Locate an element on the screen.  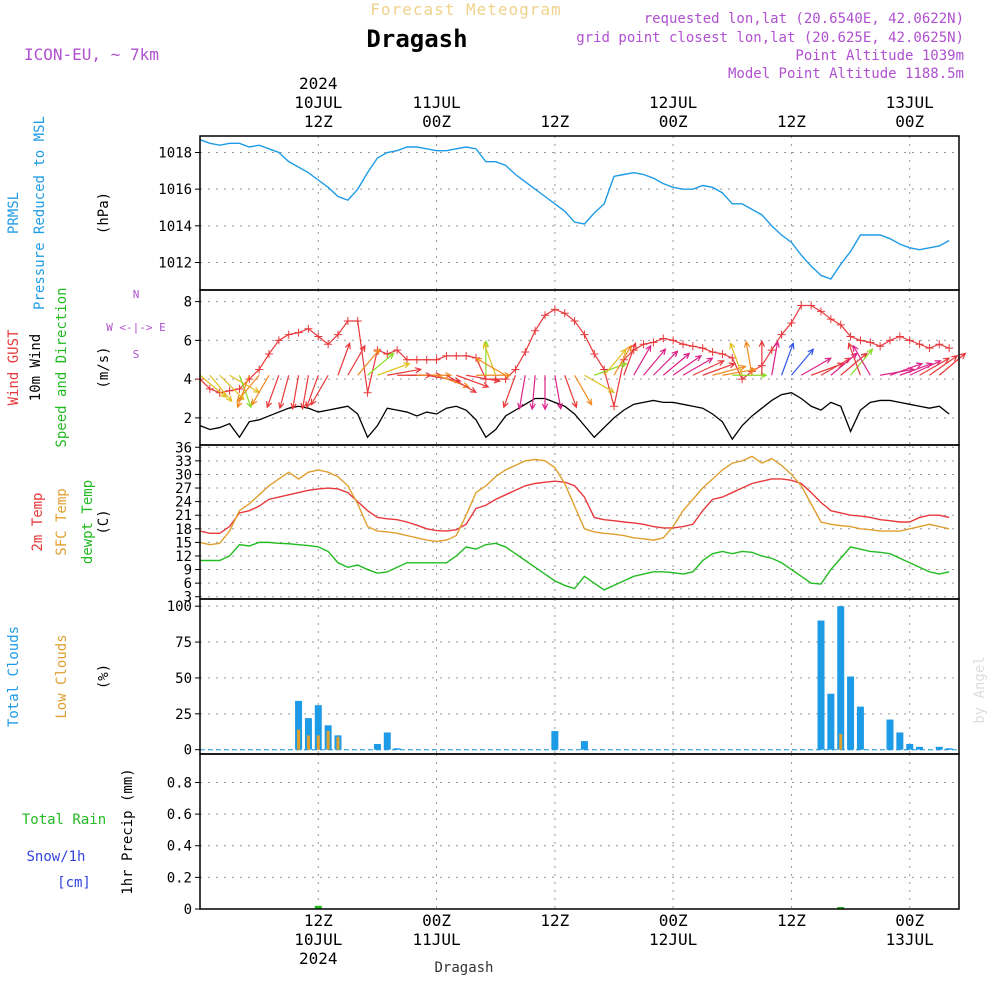
unit-label: (%) is located at coordinates (104, 676).